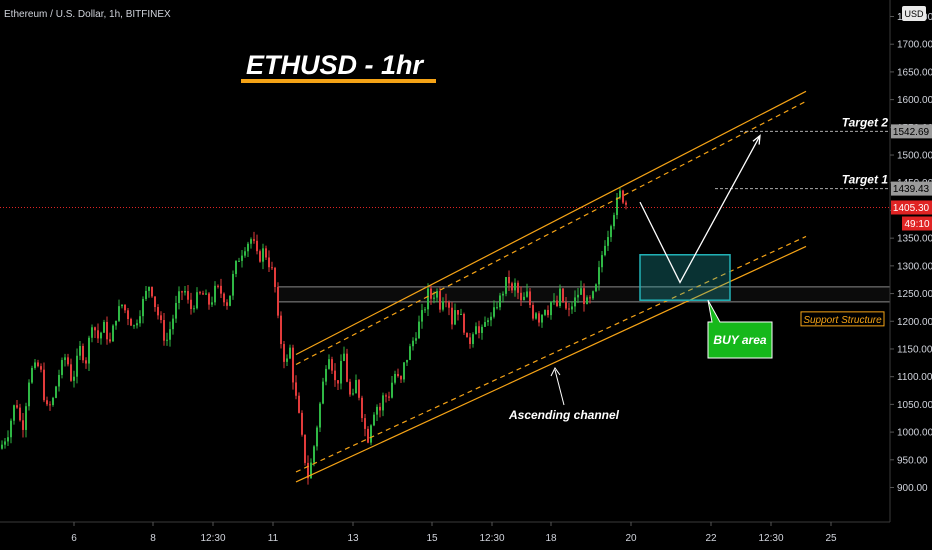 The width and height of the screenshot is (932, 550). Describe the element at coordinates (454, 533) in the screenshot. I see `time-axis: 6 8 12:30 11 13 15 12:30 18 20 22 12:30 25` at that location.